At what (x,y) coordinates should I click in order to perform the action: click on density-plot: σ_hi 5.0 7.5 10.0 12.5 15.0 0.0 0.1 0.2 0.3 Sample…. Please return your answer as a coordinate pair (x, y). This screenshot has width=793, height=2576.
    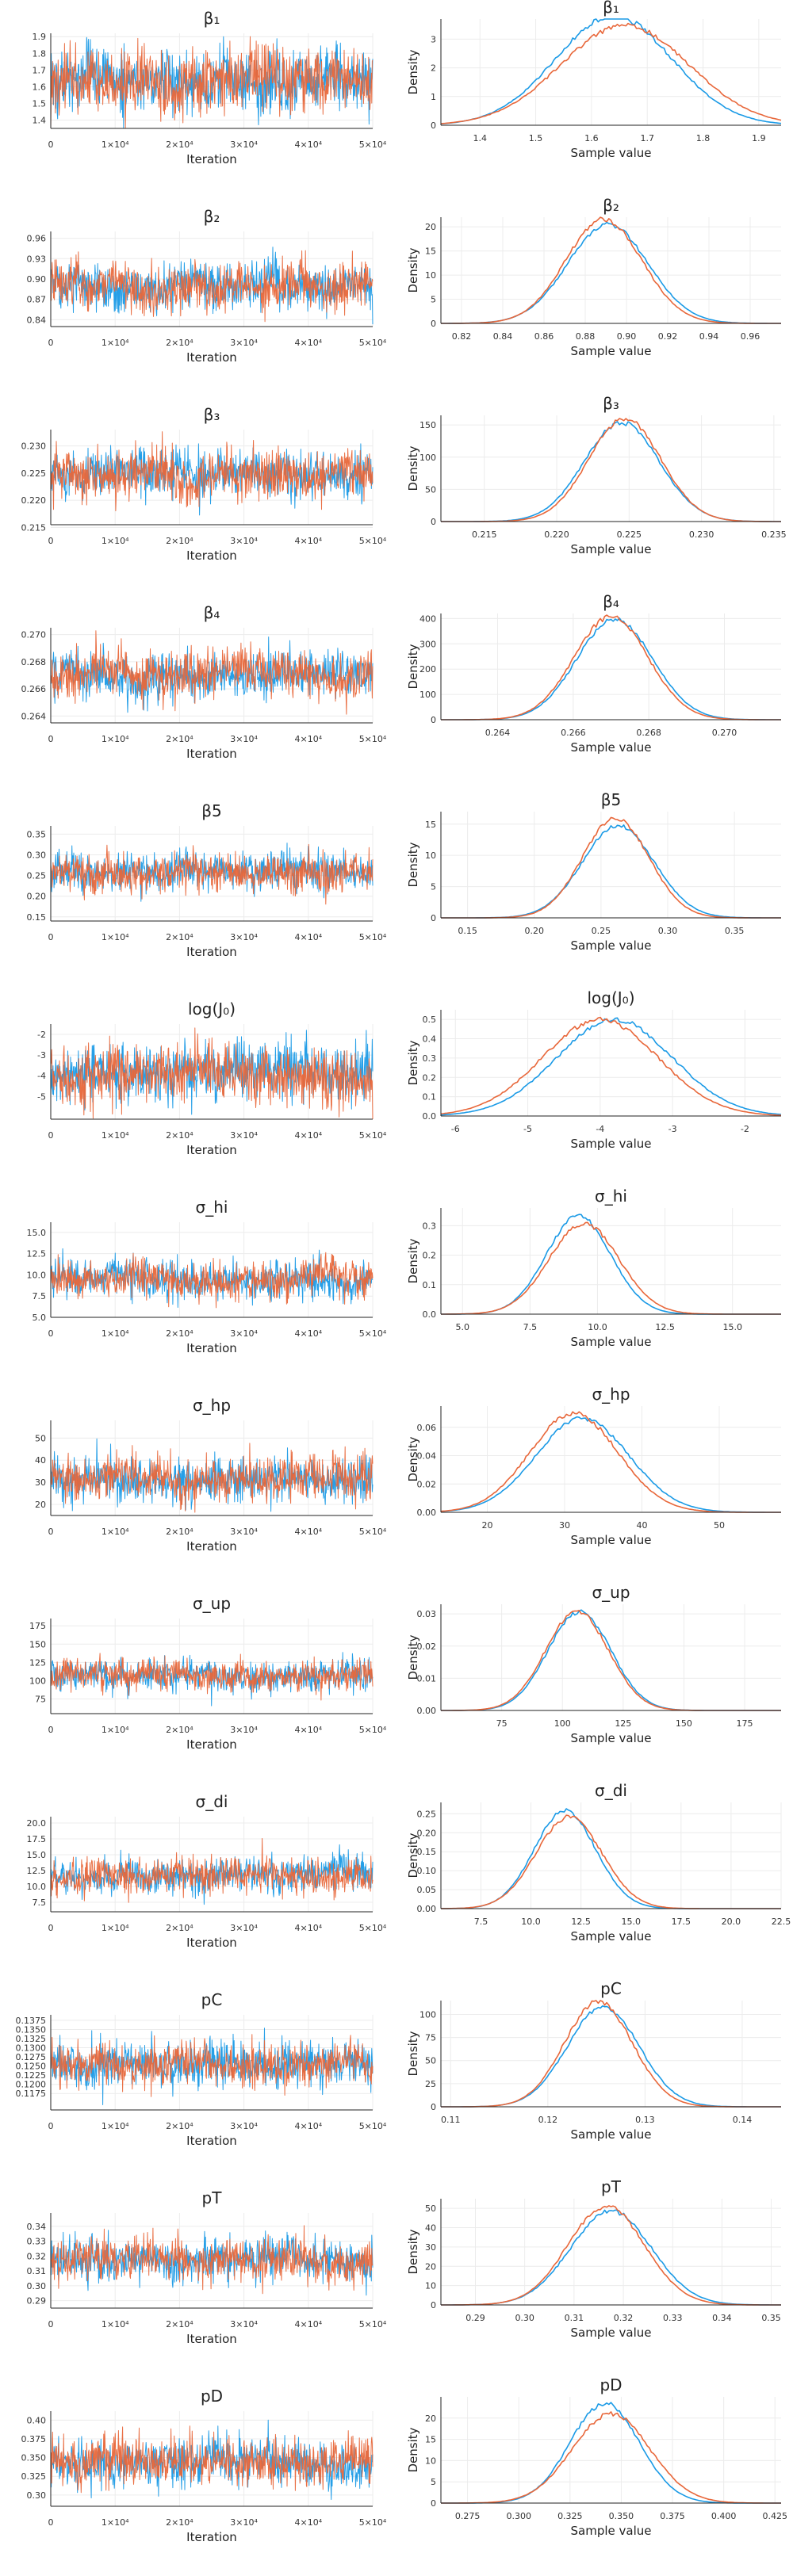
    Looking at the image, I should click on (593, 1268).